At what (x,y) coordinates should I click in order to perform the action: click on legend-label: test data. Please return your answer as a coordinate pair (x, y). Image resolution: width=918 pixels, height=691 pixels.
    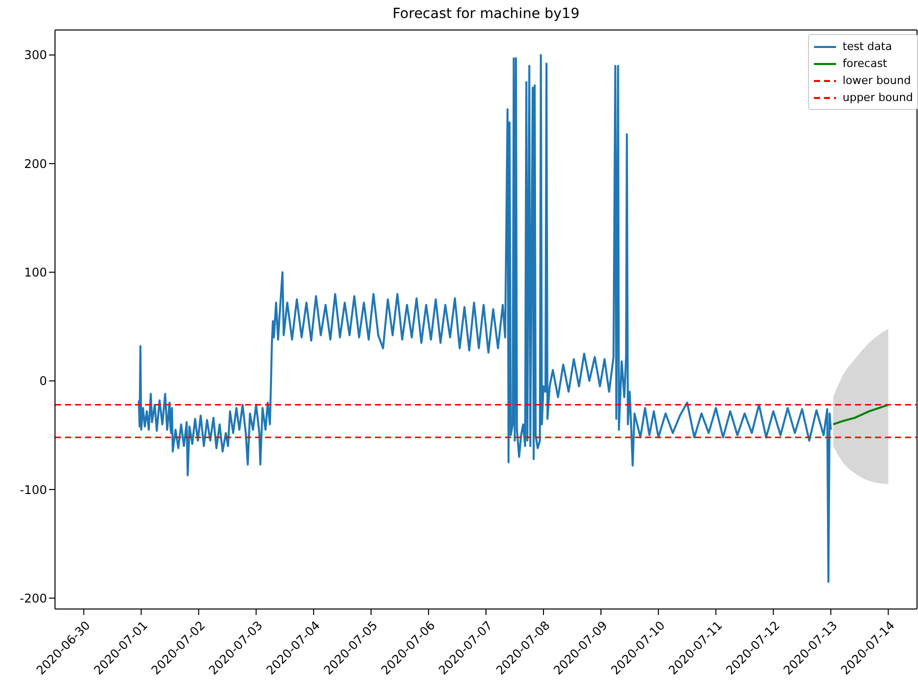
    Looking at the image, I should click on (867, 46).